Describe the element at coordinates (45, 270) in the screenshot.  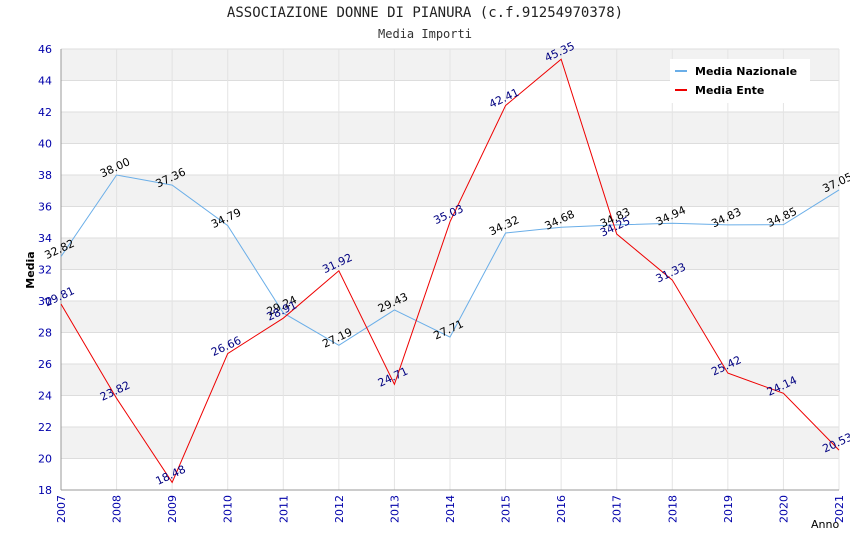
I see `y-tick-label: 32` at that location.